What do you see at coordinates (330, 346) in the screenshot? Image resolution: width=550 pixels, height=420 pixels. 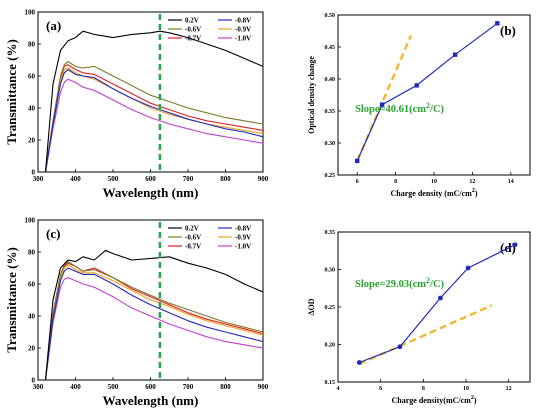 I see `y-tick-label: 0.20` at bounding box center [330, 346].